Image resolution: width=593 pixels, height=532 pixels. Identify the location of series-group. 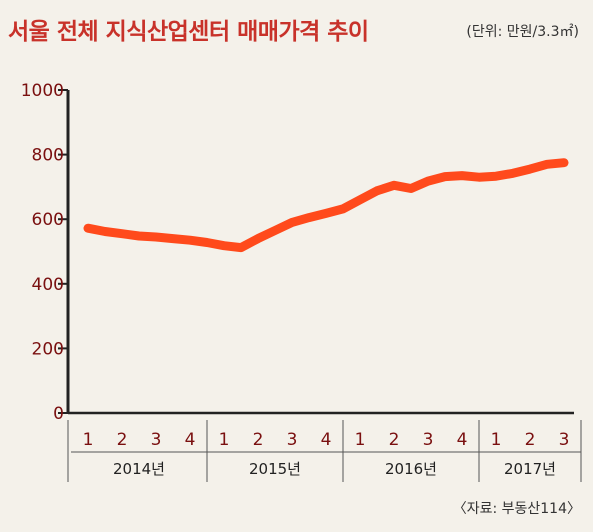
(326, 205).